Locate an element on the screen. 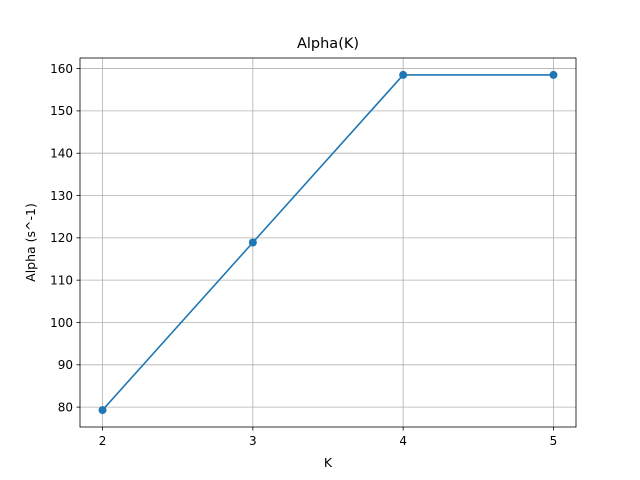 This screenshot has width=640, height=480. y-tick-label: 90 is located at coordinates (65, 365).